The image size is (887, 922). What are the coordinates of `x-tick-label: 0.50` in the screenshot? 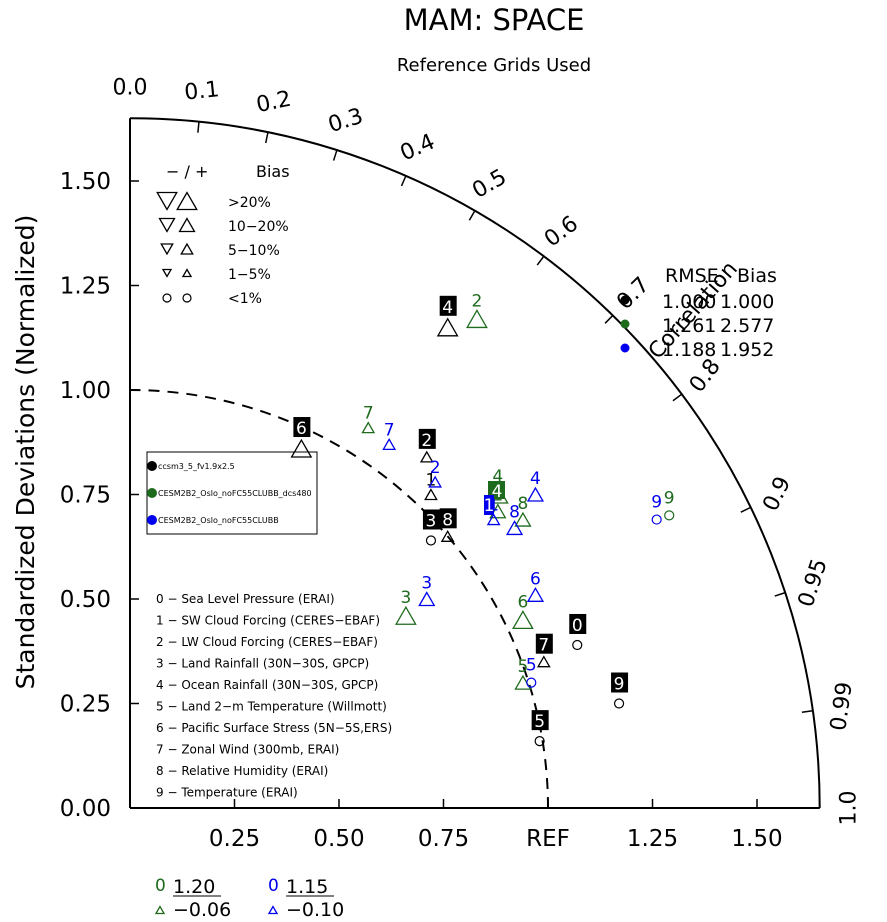 It's located at (338, 839).